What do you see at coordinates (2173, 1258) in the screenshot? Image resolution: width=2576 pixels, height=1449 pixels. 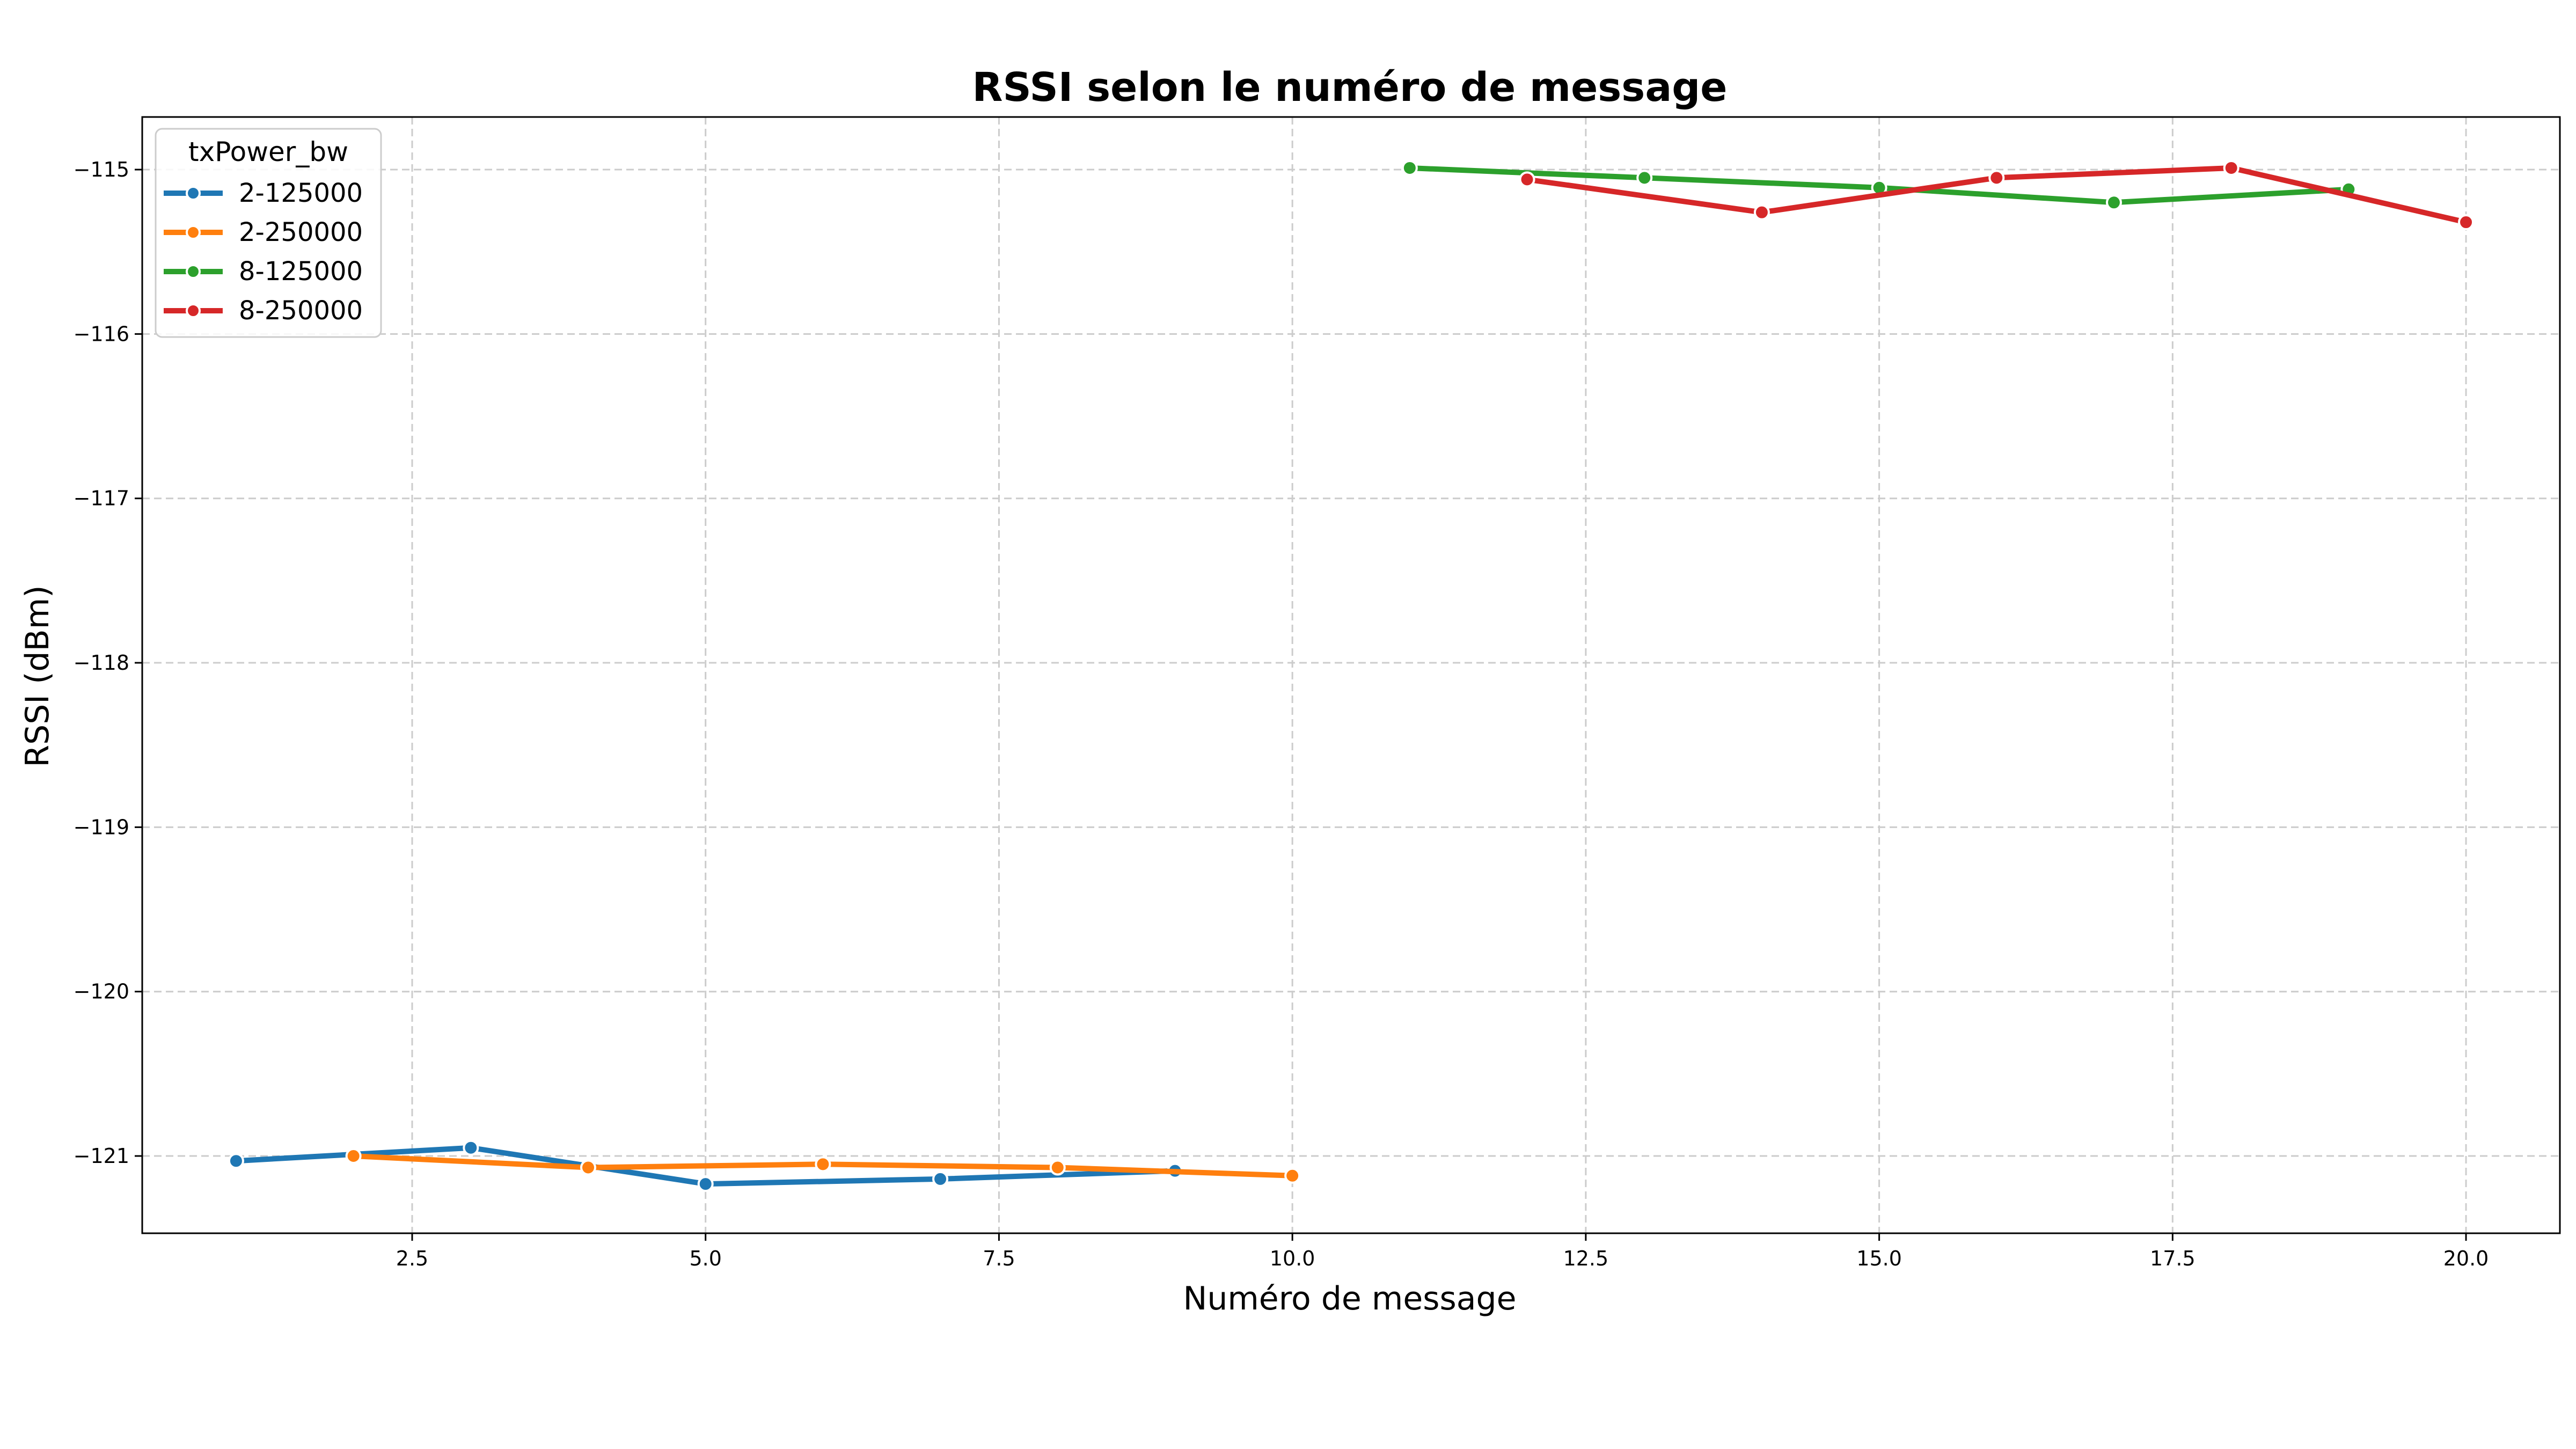 I see `x-tick-label: 17.5` at bounding box center [2173, 1258].